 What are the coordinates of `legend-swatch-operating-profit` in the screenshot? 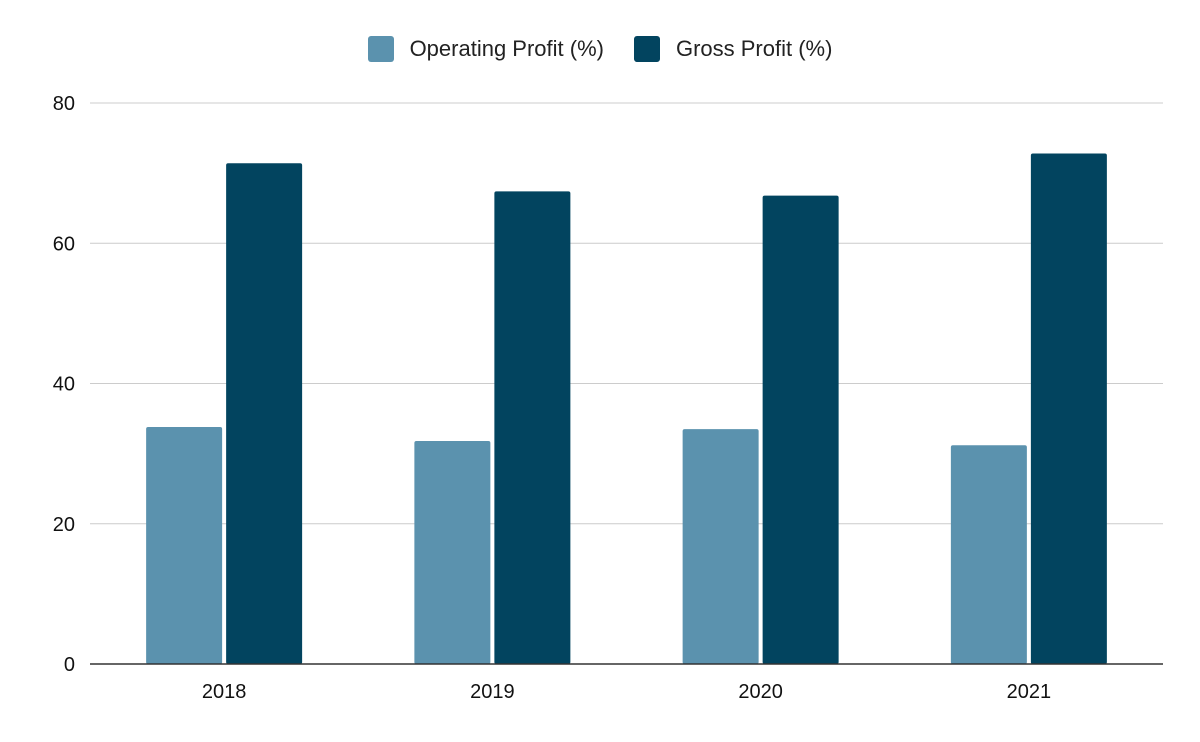 It's located at (380, 49).